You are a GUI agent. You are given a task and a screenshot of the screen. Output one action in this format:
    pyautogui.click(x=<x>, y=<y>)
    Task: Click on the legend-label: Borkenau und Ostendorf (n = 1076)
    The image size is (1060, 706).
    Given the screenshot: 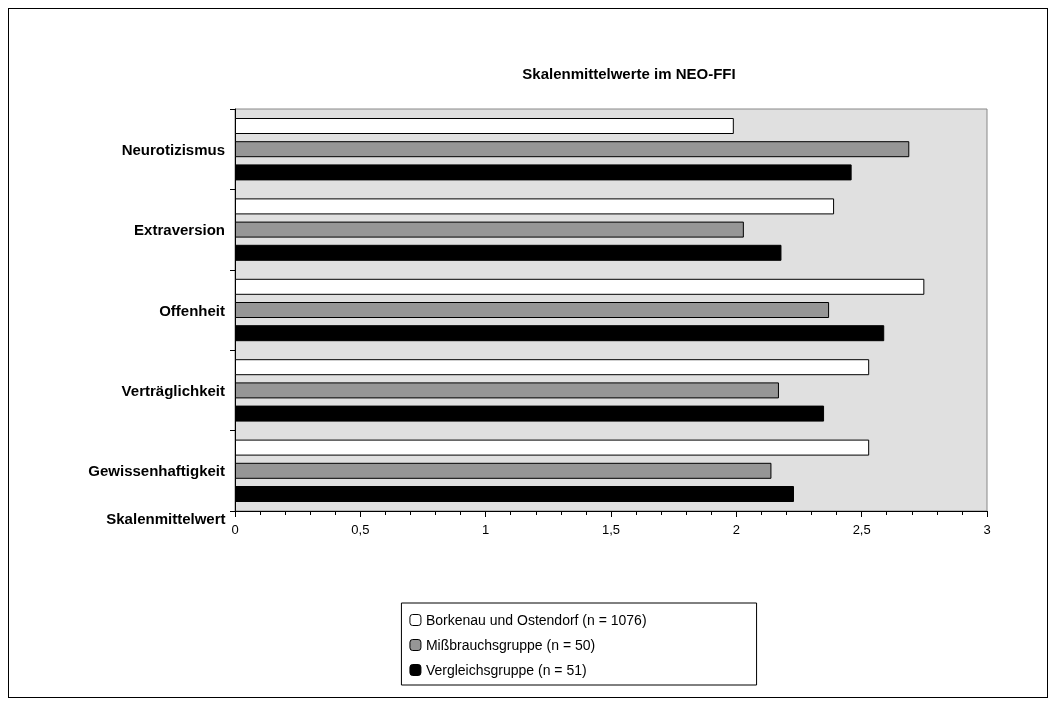 What is the action you would take?
    pyautogui.click(x=536, y=620)
    